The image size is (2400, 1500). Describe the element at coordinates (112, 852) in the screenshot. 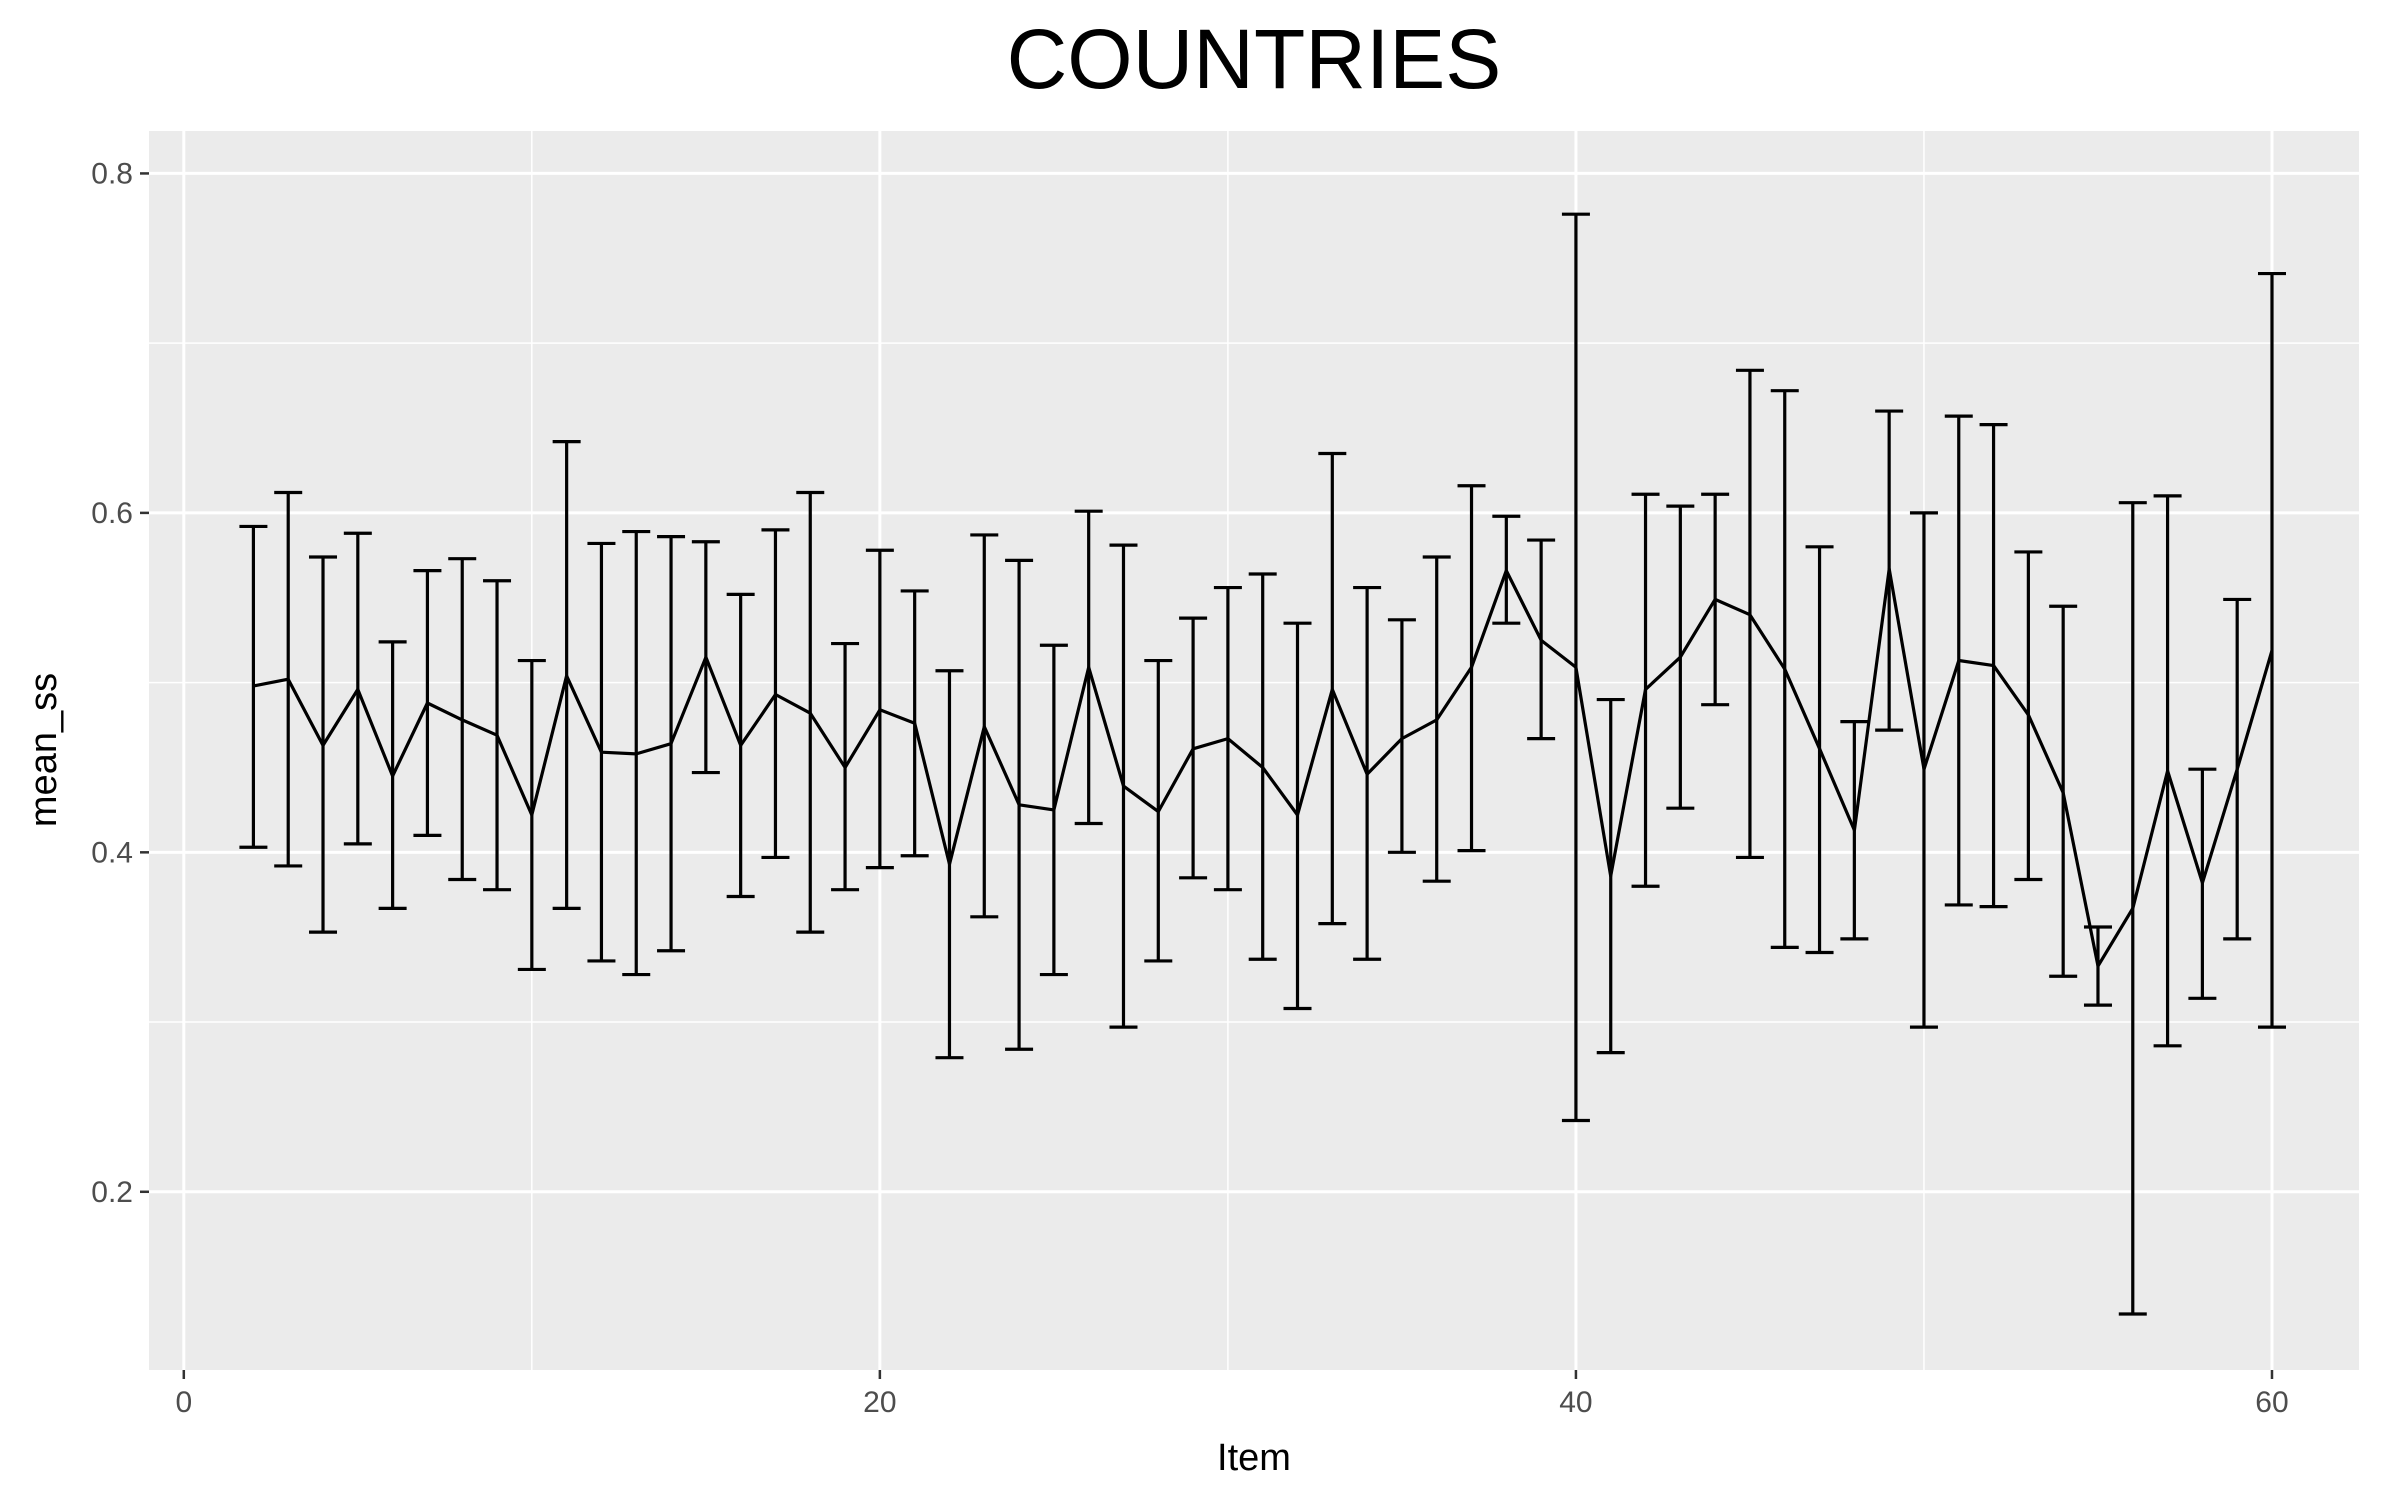

I see `y-tick-label: 0.4` at that location.